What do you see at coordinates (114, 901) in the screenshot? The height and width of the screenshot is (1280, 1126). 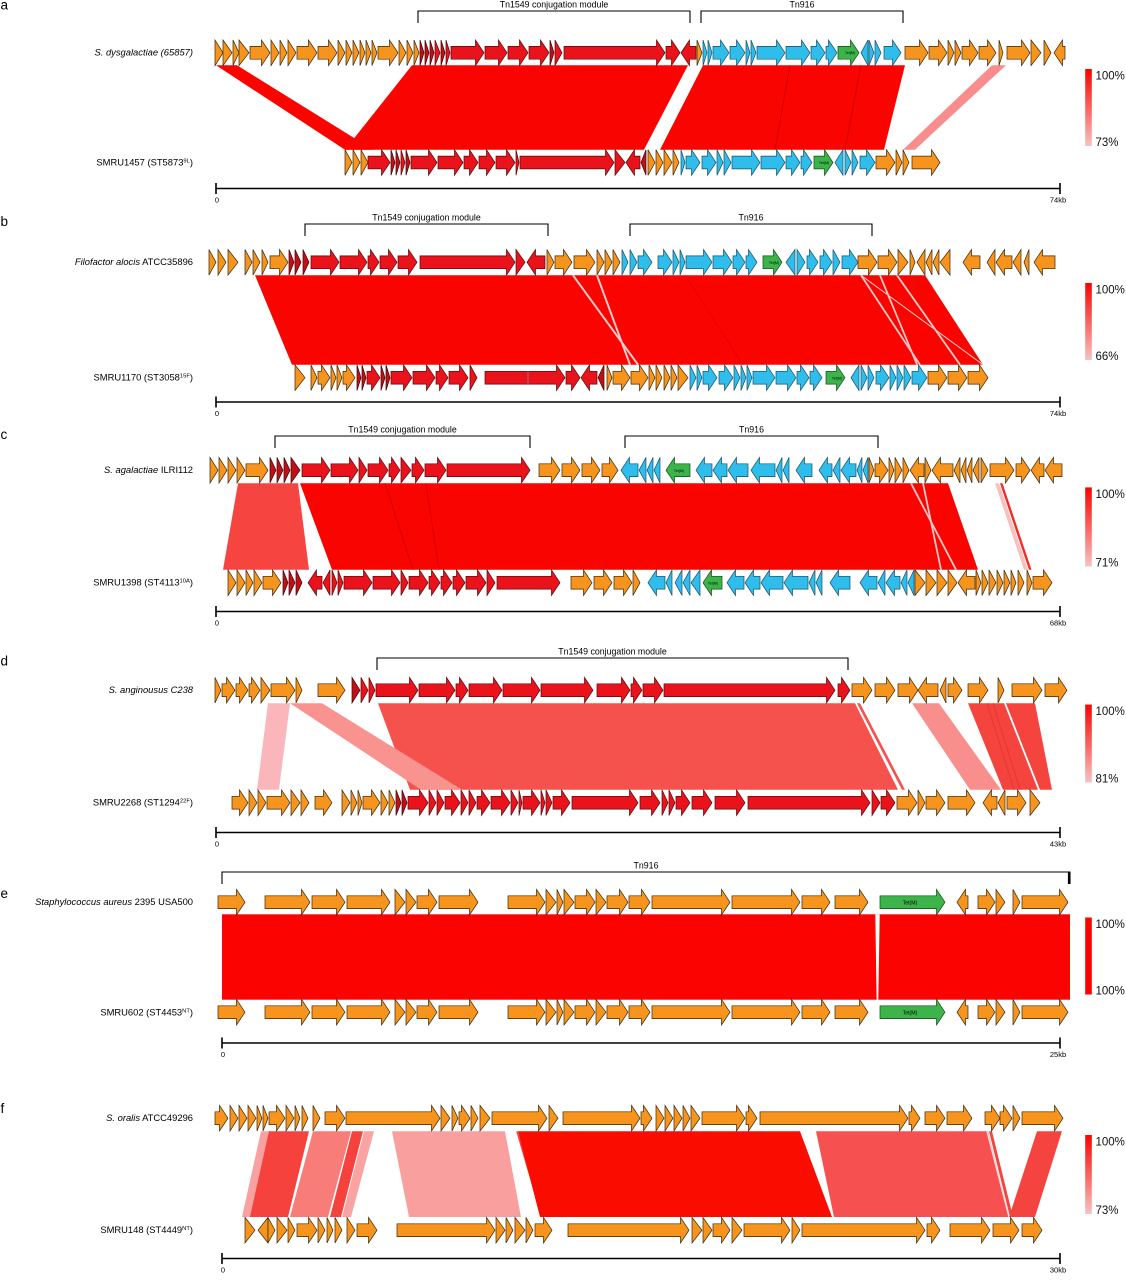 I see `svg-text:Staphylococcus aureus 2395 USA: Staphylococcus aureus 2395 USA500` at bounding box center [114, 901].